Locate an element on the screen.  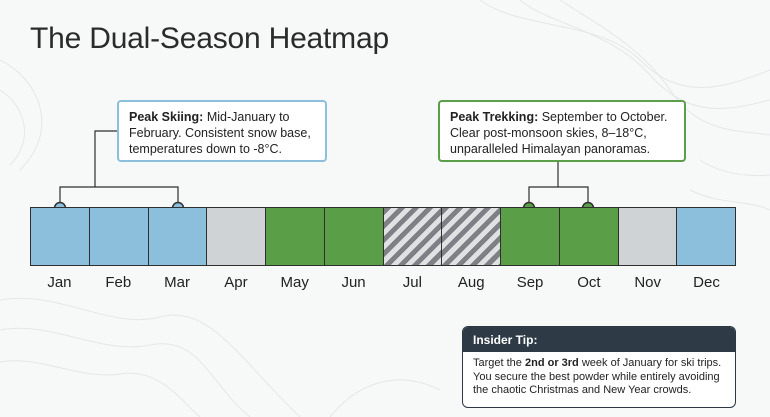
month-cell-oct is located at coordinates (589, 236).